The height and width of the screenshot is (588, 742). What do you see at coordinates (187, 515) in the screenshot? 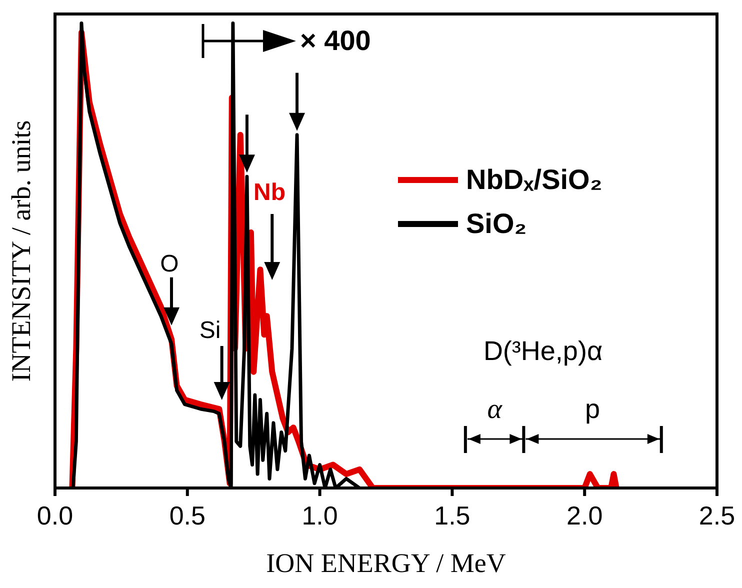
I see `x-tick-label: 0.5` at bounding box center [187, 515].